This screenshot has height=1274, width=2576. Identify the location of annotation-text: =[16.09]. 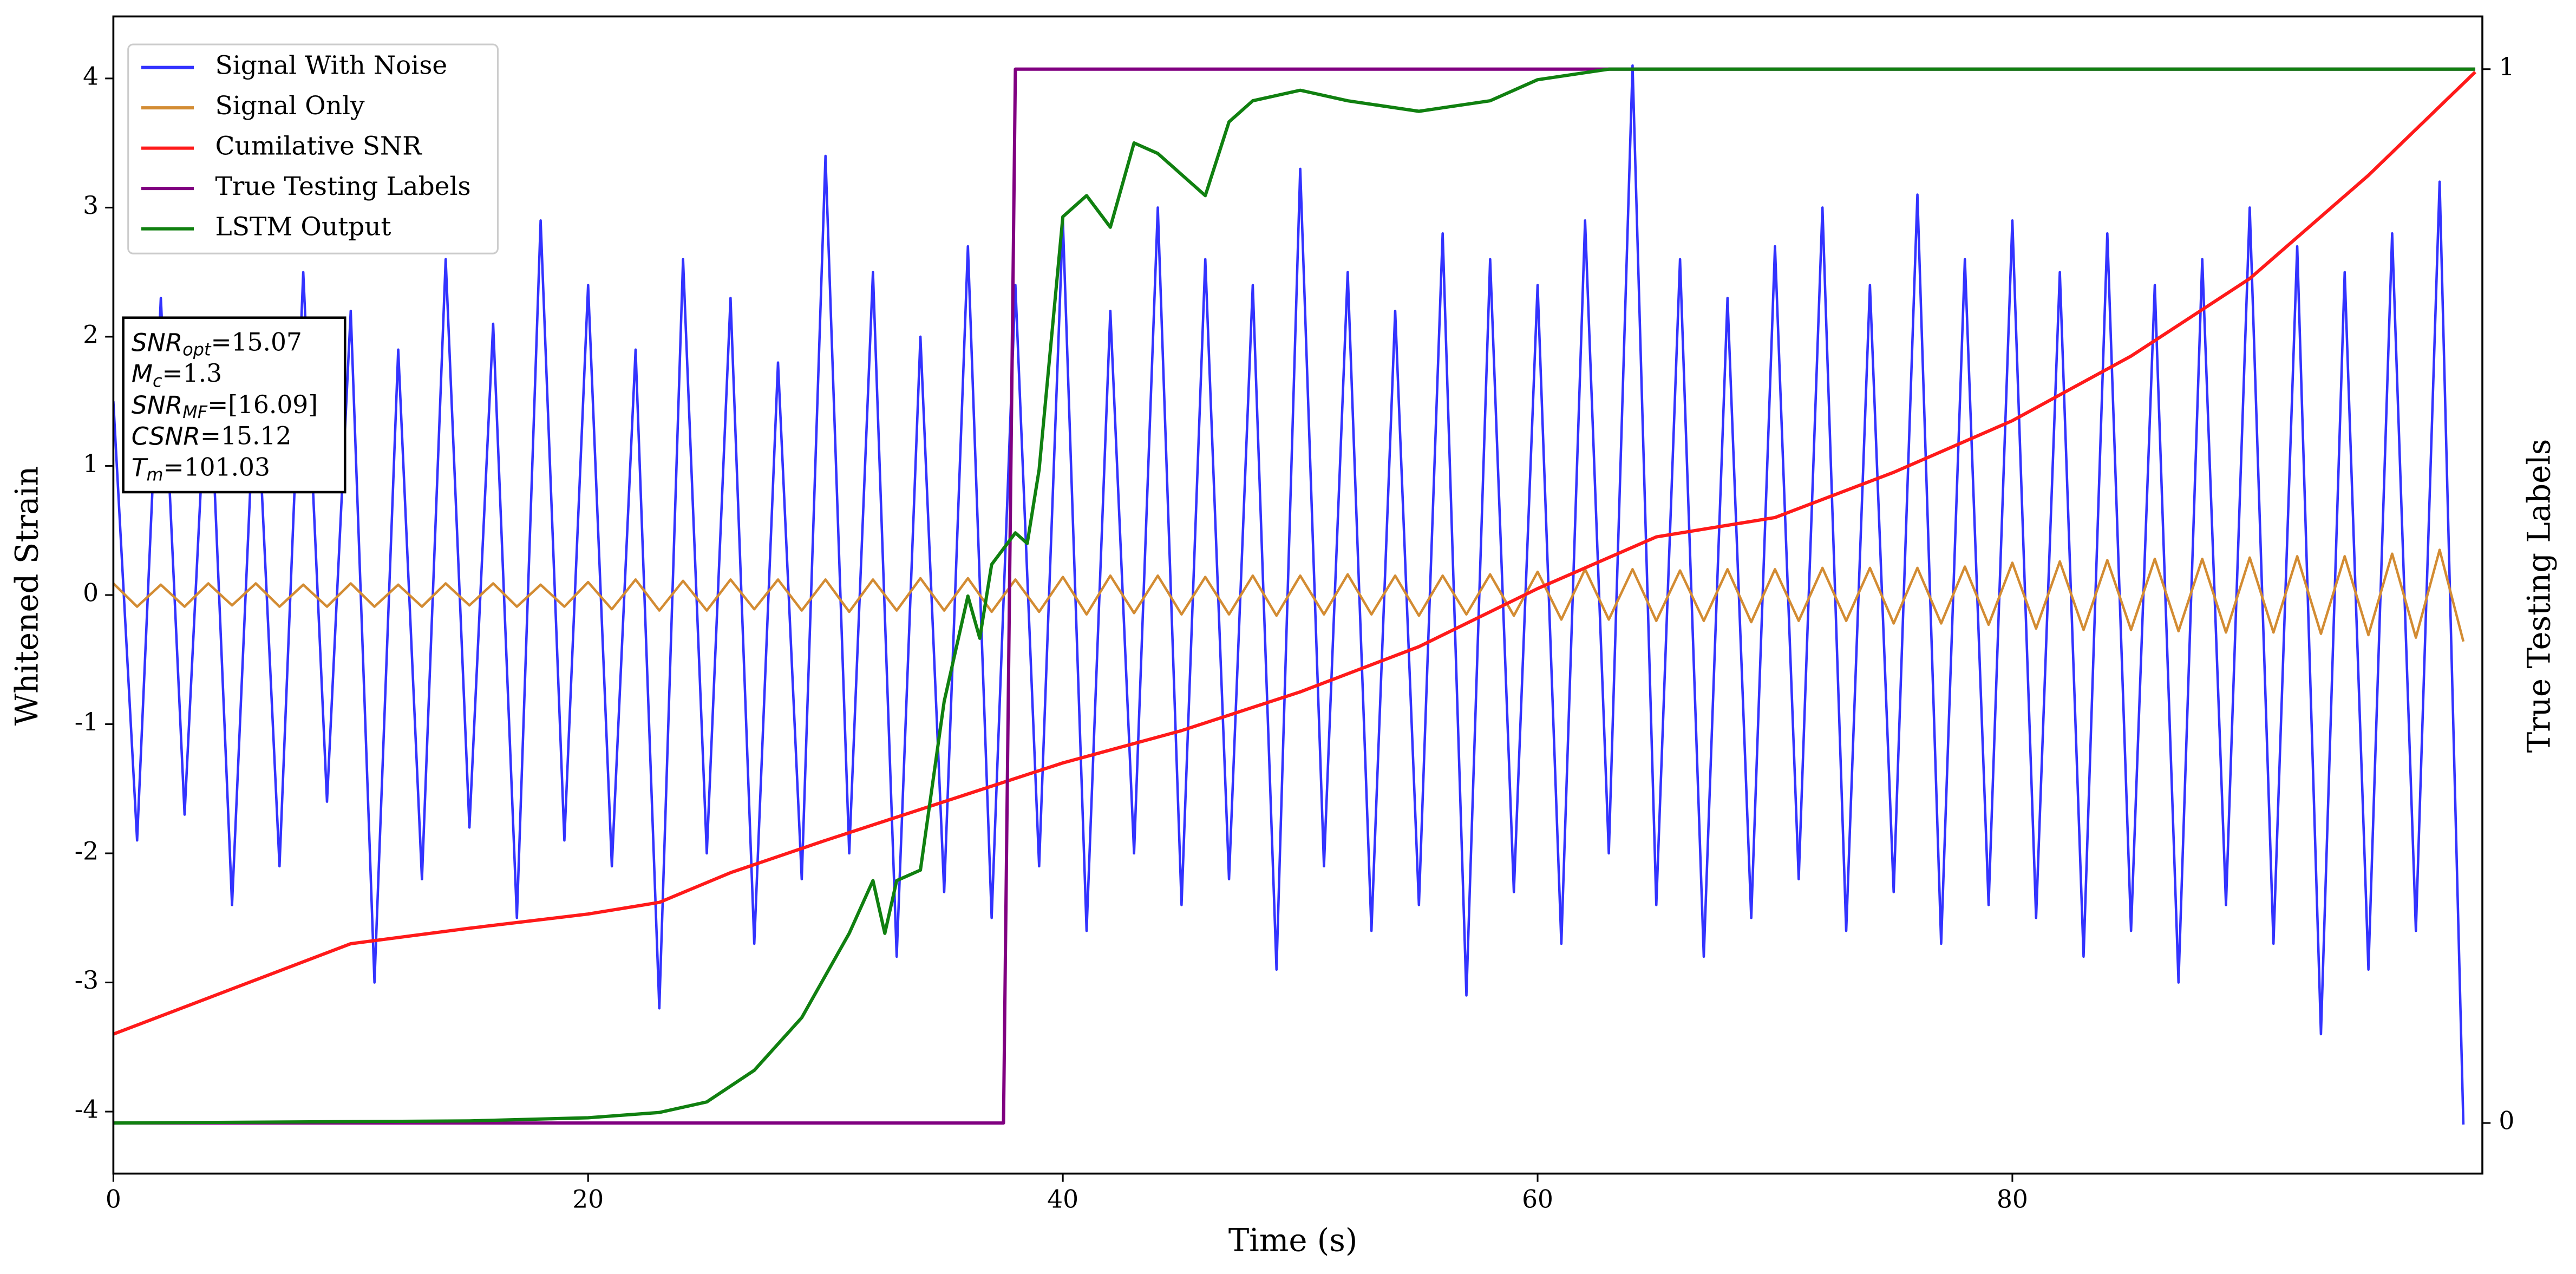
(262, 404).